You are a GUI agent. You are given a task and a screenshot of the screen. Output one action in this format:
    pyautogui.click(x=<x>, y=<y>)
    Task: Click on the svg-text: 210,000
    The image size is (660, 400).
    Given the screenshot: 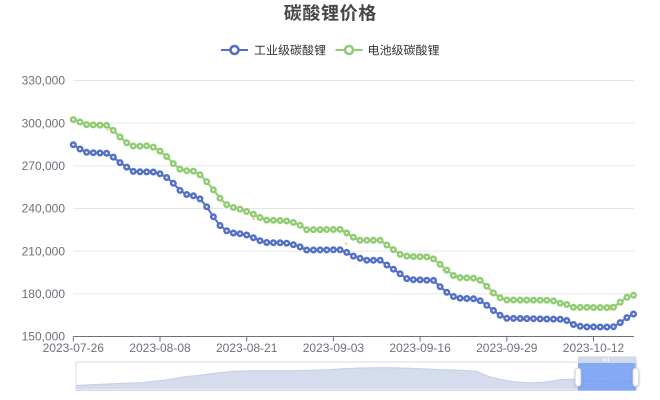 What is the action you would take?
    pyautogui.click(x=44, y=251)
    